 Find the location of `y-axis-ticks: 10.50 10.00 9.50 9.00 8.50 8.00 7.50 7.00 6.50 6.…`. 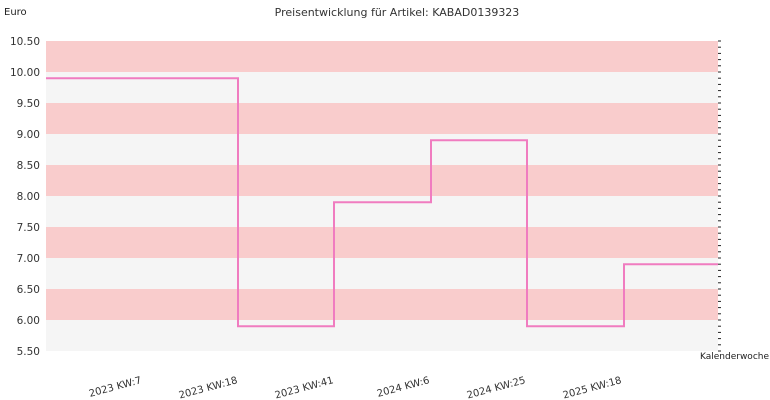

y-axis-ticks: 10.50 10.00 9.50 9.00 8.50 8.00 7.50 7.00 6.50 6.… is located at coordinates (25, 197).